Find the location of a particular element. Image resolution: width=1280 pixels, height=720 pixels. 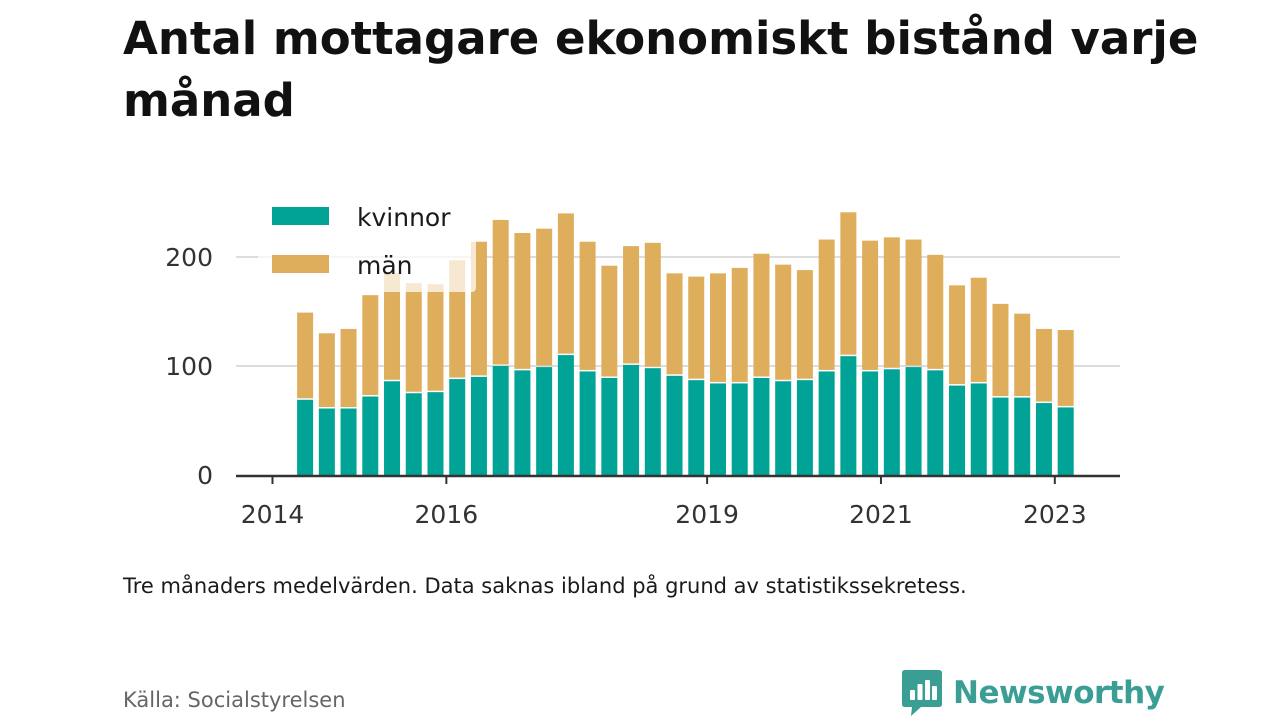

brand-logo: Newsworthy is located at coordinates (1033, 693).